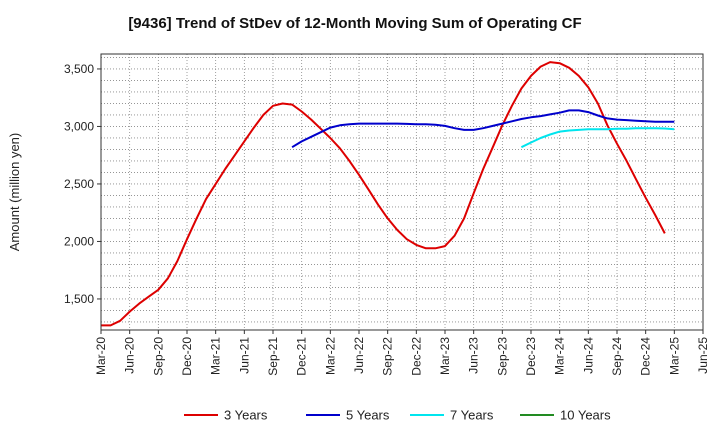  What do you see at coordinates (187, 356) in the screenshot?
I see `x-tick-label: Dec-20` at bounding box center [187, 356].